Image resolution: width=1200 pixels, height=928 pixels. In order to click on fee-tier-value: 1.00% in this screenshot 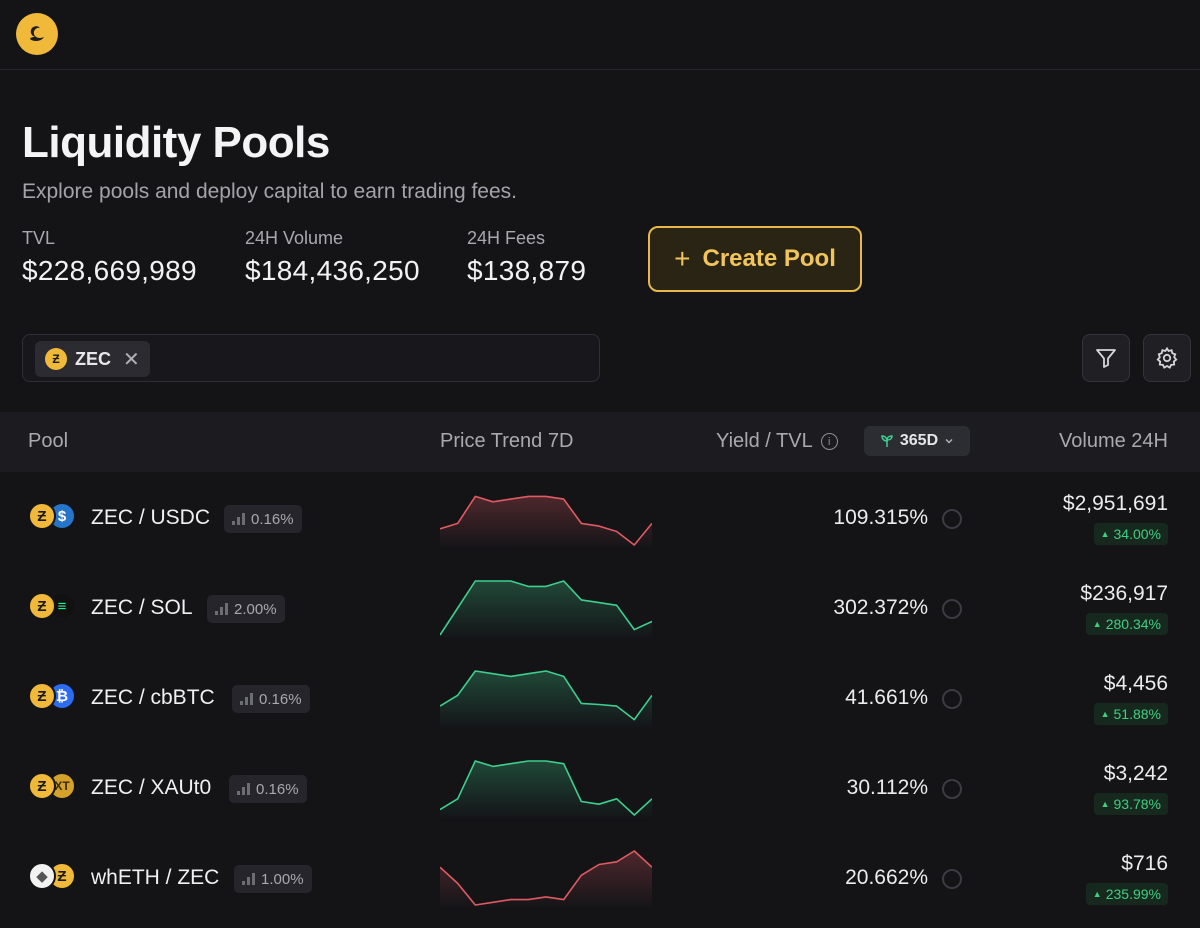, I will do `click(282, 879)`.